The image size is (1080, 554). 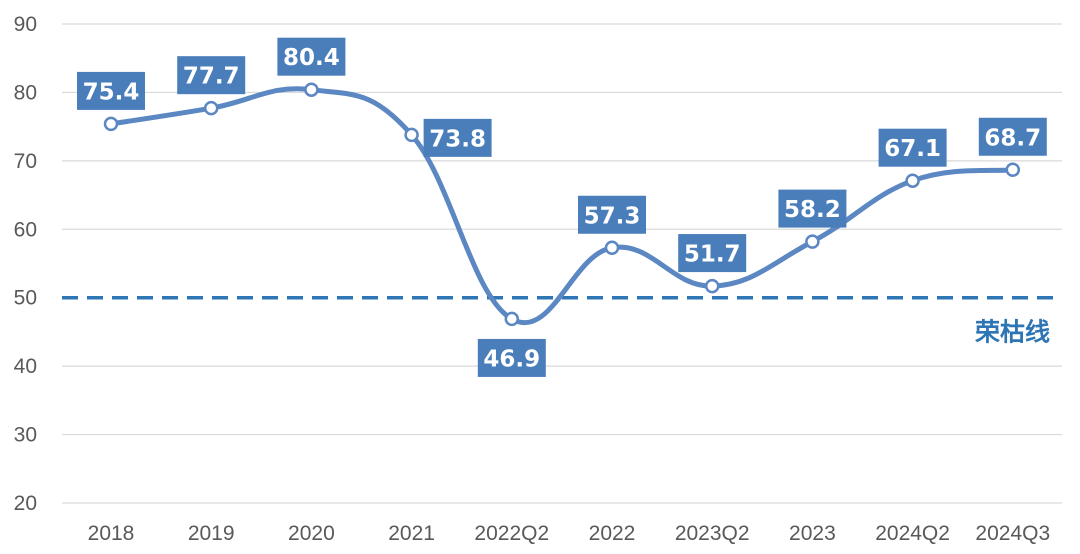 What do you see at coordinates (562, 321) in the screenshot?
I see `reference-line-group: 荣枯线` at bounding box center [562, 321].